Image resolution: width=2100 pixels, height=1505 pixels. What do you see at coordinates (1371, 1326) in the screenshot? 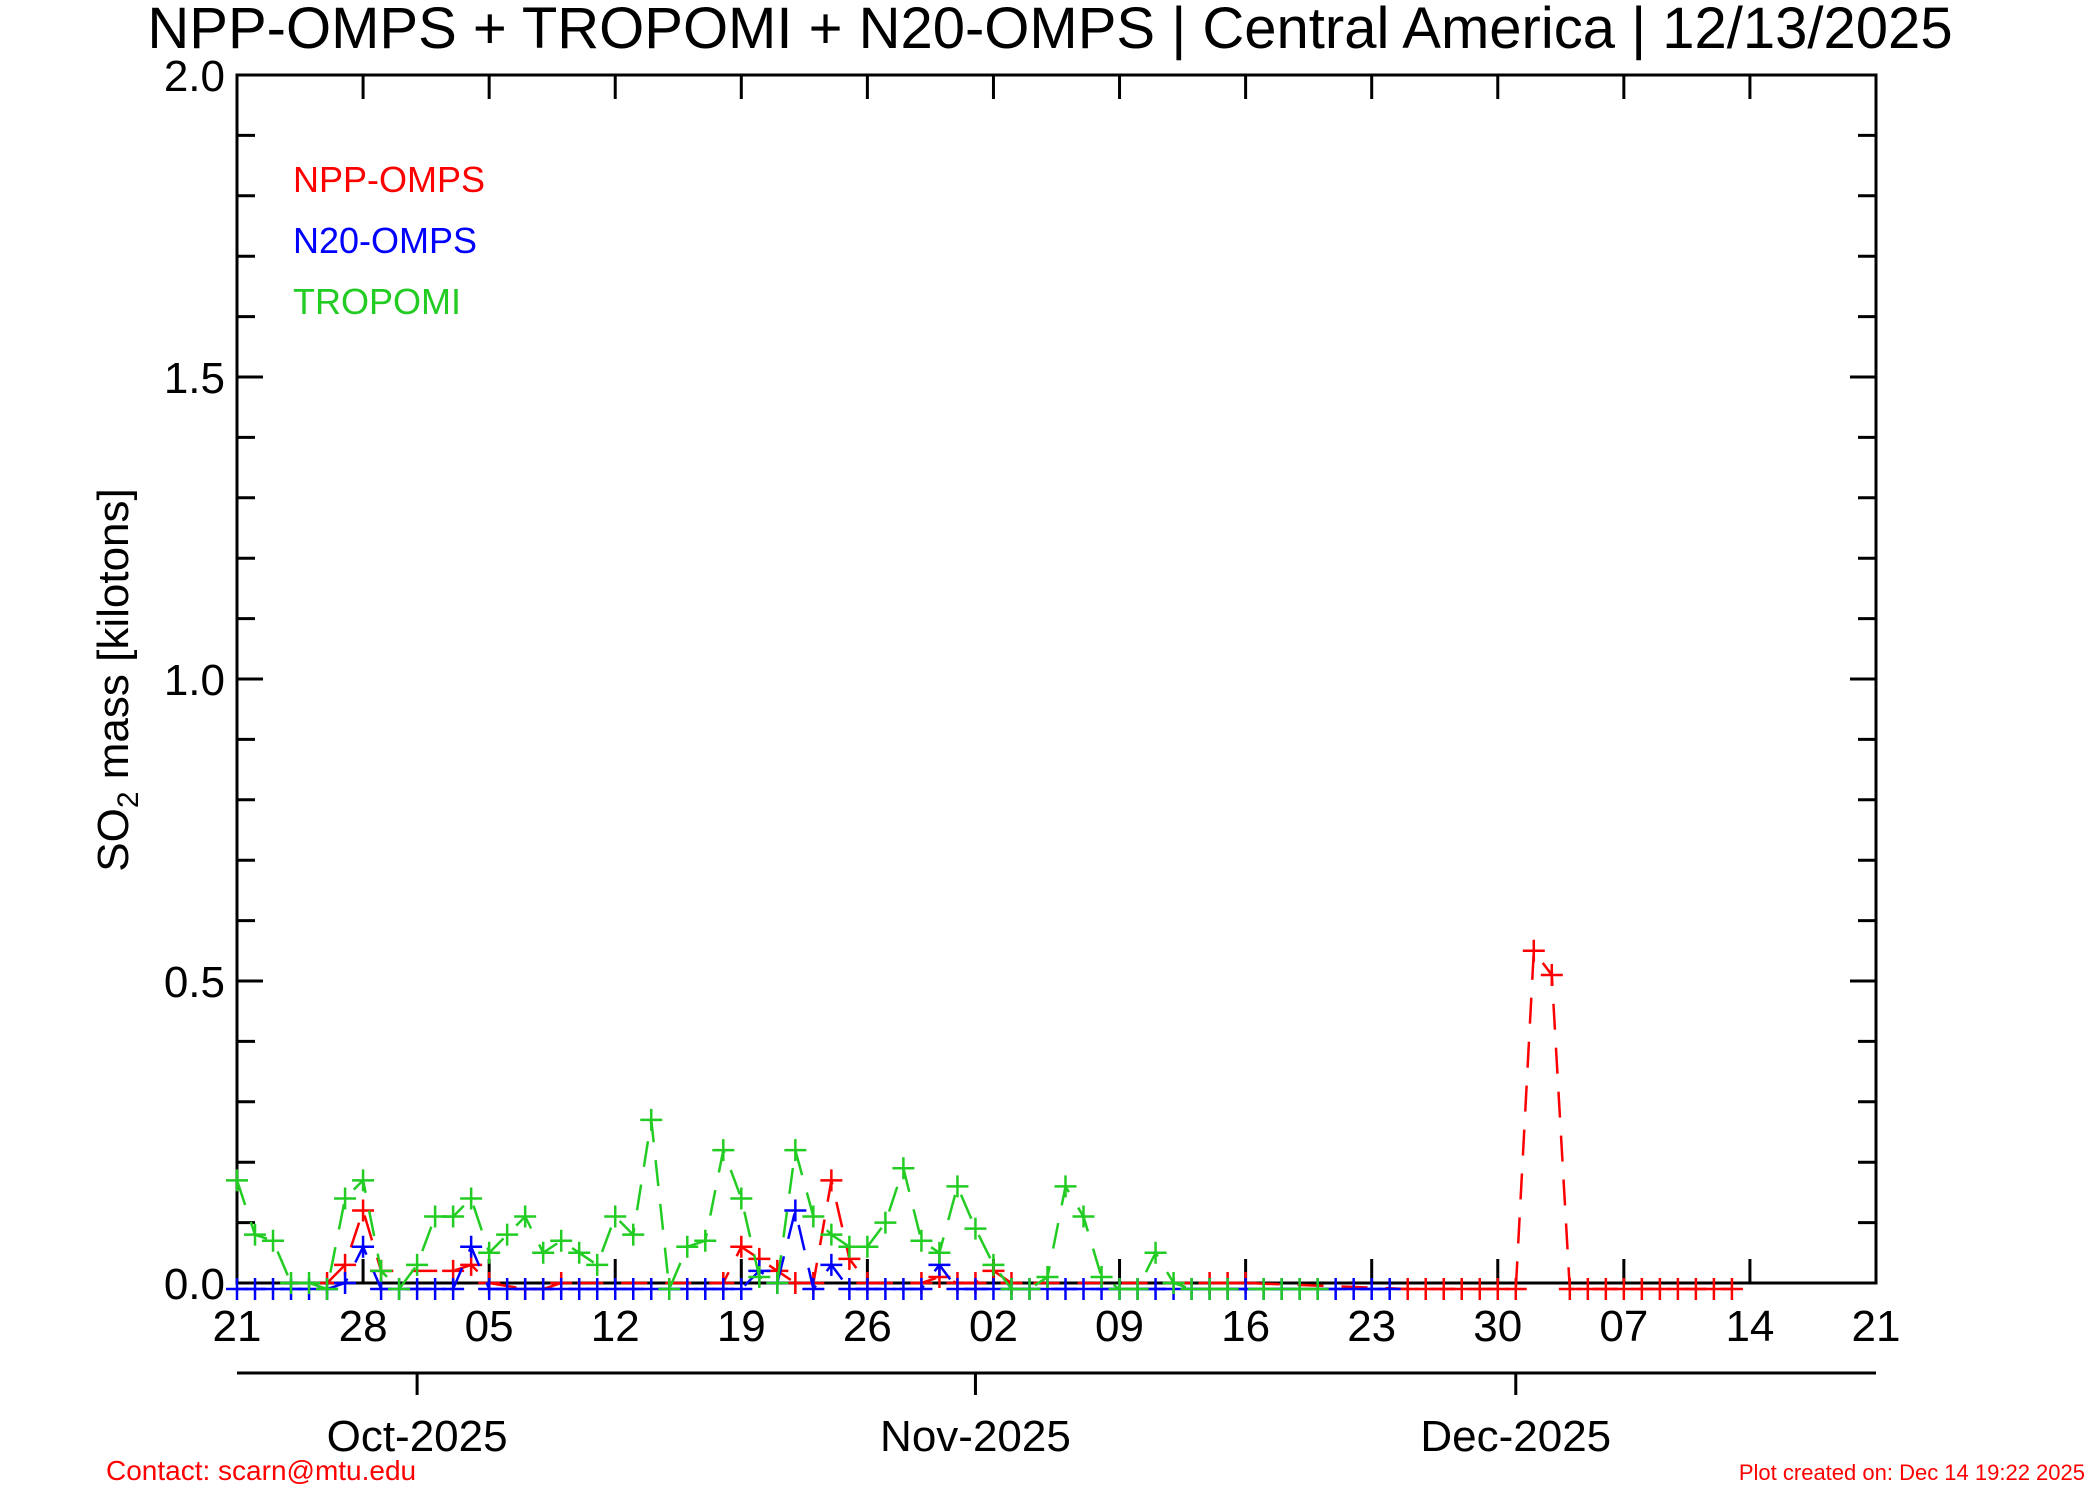
I see `x-tick-label: 23` at bounding box center [1371, 1326].